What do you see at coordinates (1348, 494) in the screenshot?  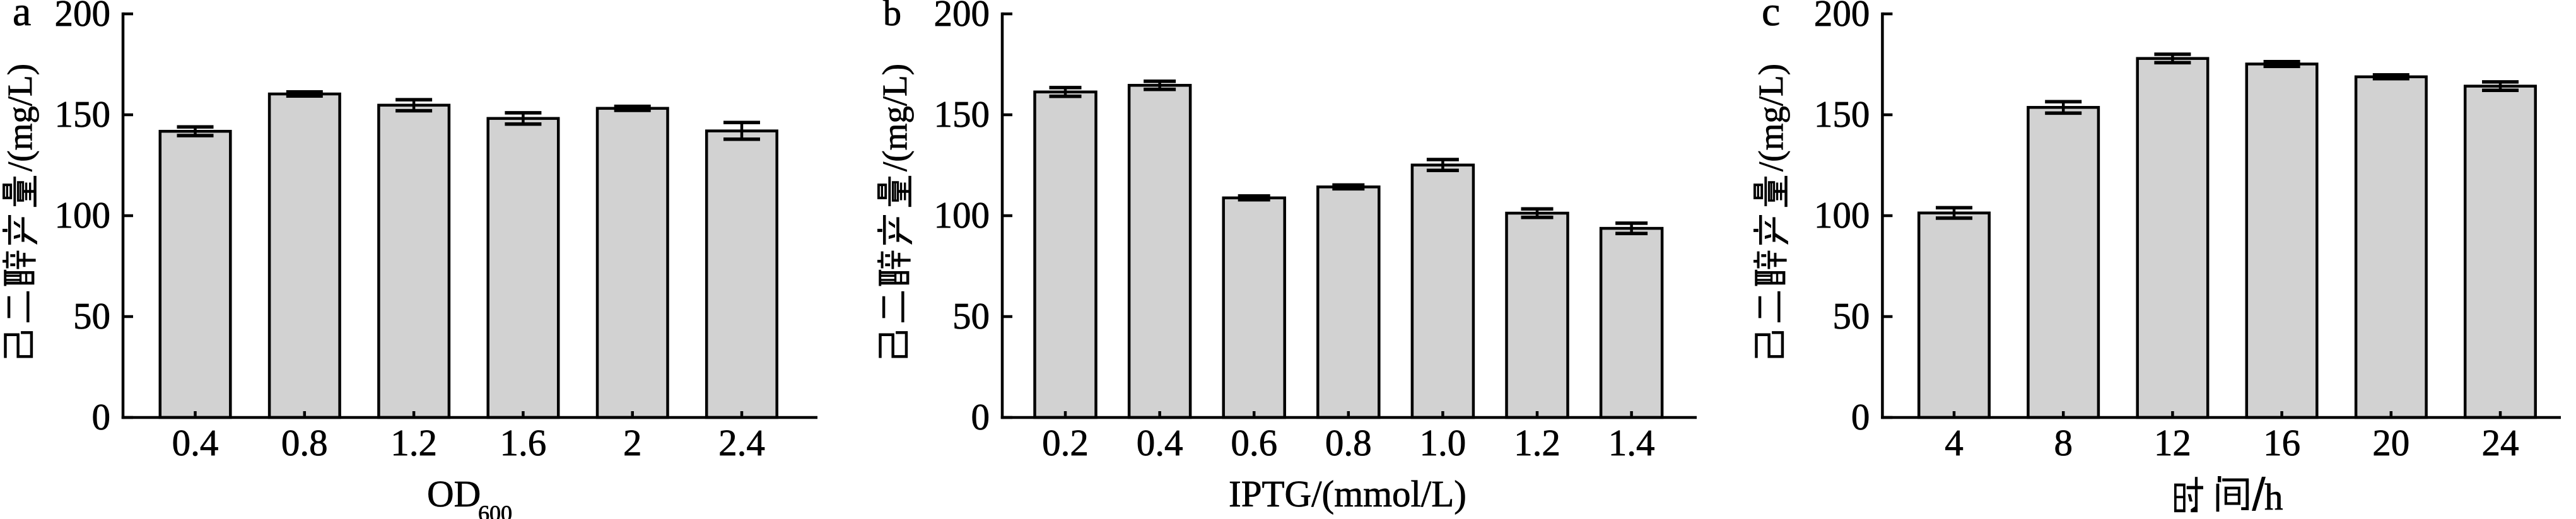 I see `svg-text: IPTG/(mmol/L)` at bounding box center [1348, 494].